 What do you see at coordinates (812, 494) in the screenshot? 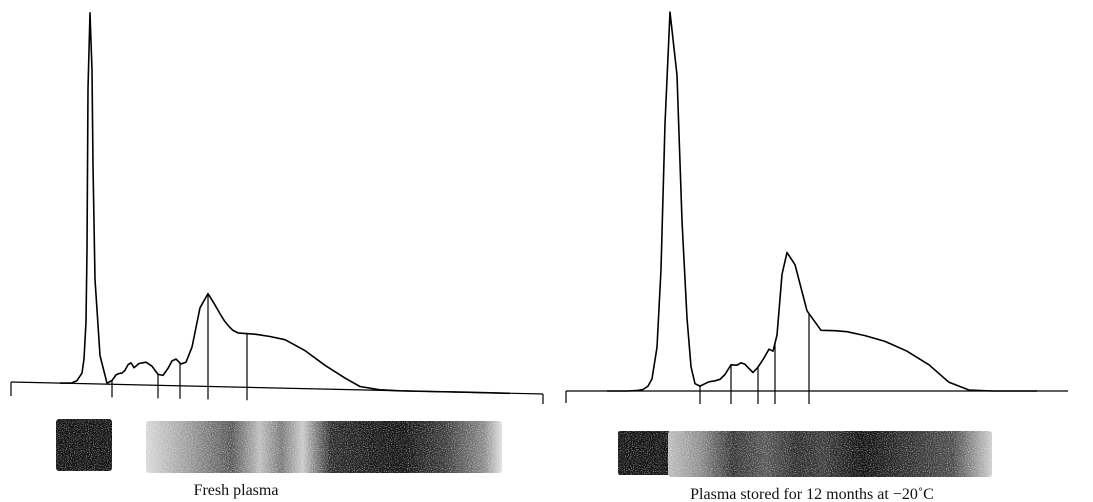
I see `panel-caption: Plasma stored for 12 months at −20˚C` at bounding box center [812, 494].